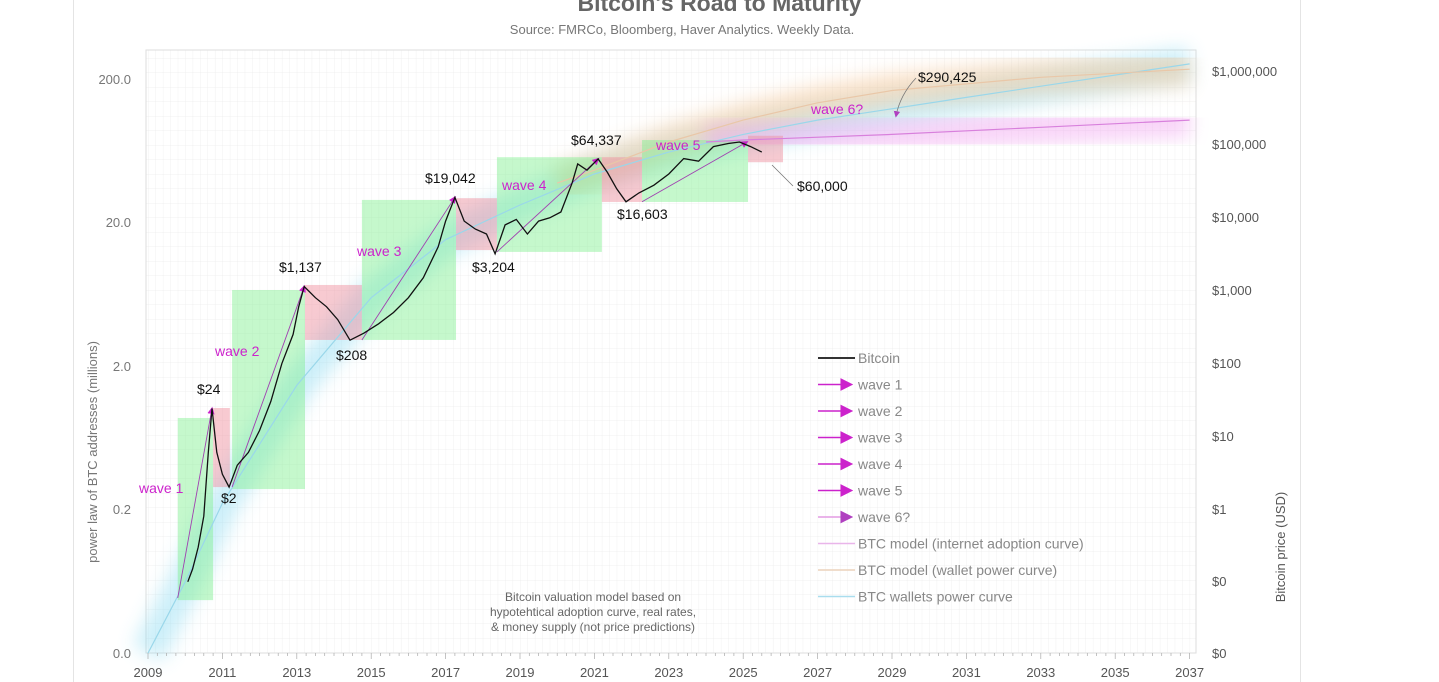  What do you see at coordinates (222, 672) in the screenshot?
I see `x-tick-label: 2011` at bounding box center [222, 672].